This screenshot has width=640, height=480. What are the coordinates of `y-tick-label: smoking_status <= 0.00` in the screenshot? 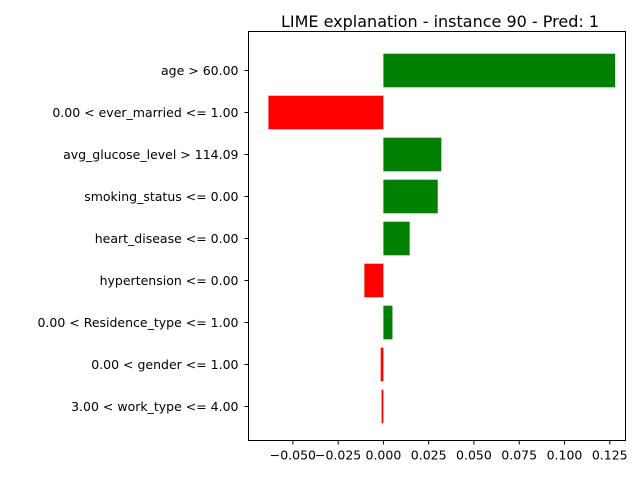 It's located at (161, 196).